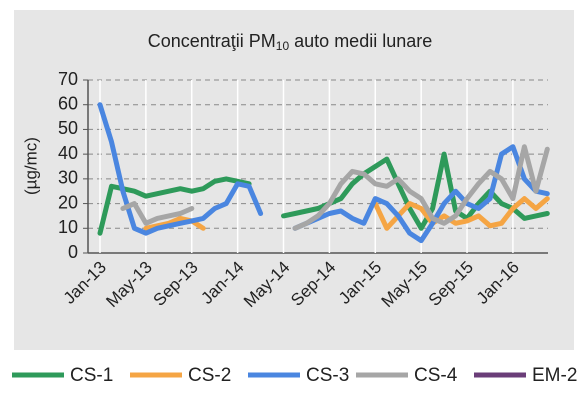  What do you see at coordinates (30, 166) in the screenshot?
I see `y-axis-label: (µg/mc)` at bounding box center [30, 166].